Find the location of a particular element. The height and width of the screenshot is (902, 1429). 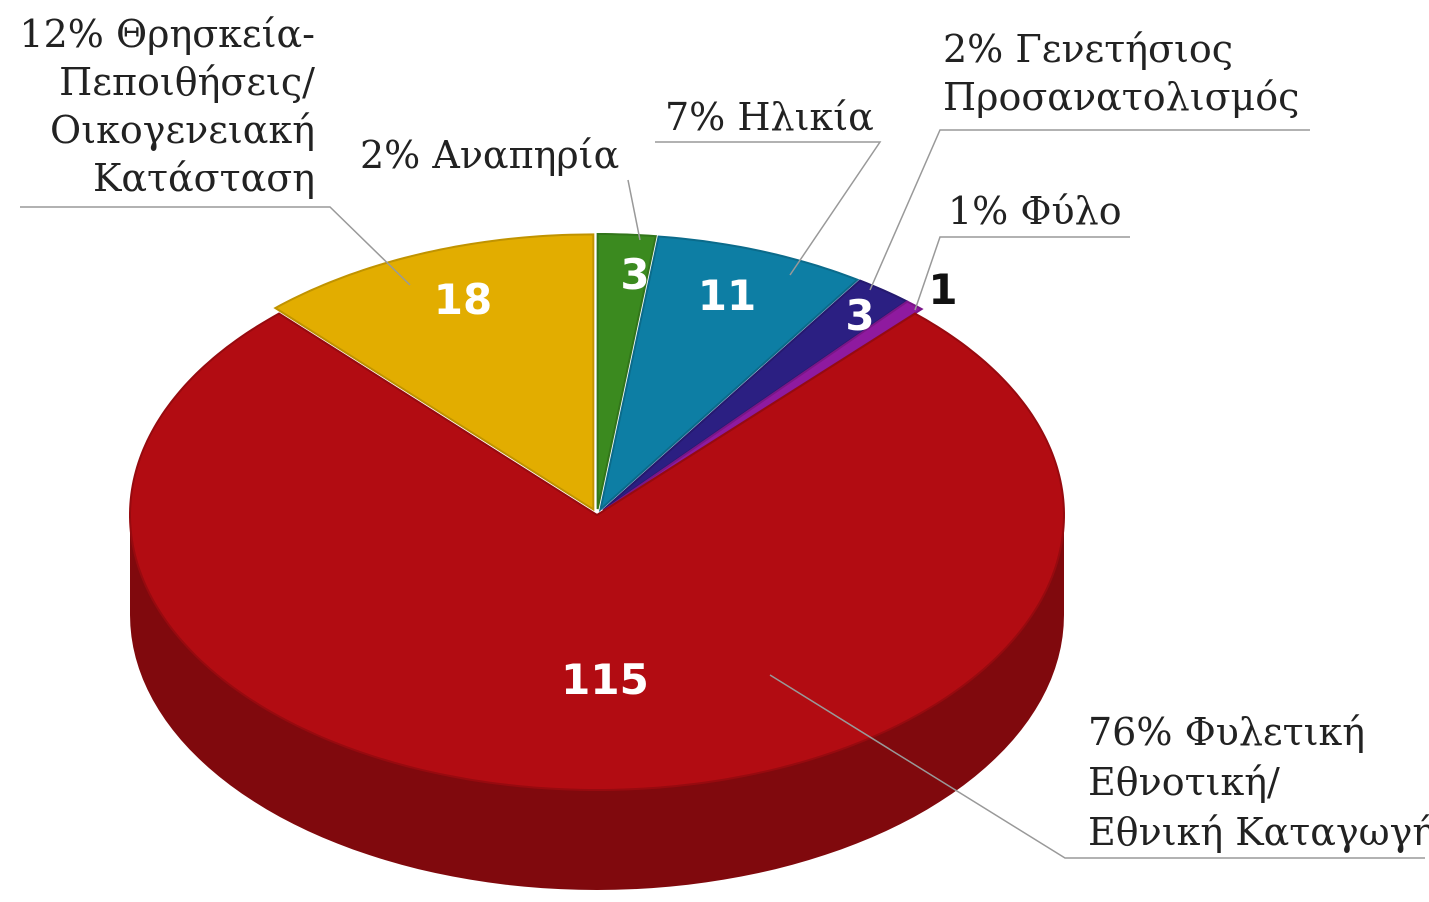

label-line: Οικογενειακή is located at coordinates (182, 130).